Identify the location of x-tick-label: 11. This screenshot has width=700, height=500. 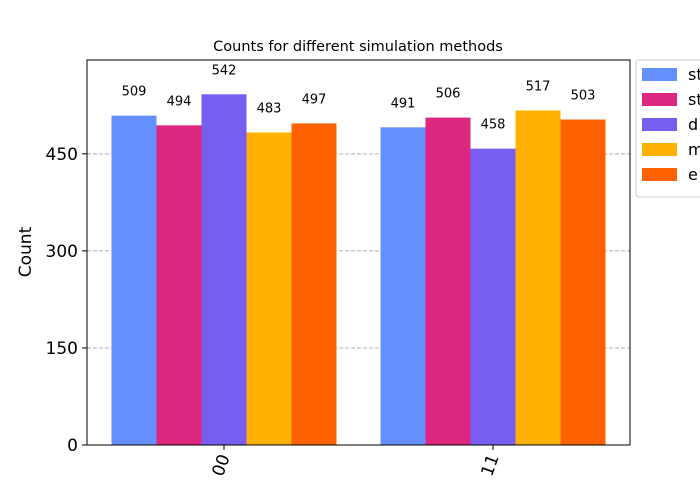
(491, 465).